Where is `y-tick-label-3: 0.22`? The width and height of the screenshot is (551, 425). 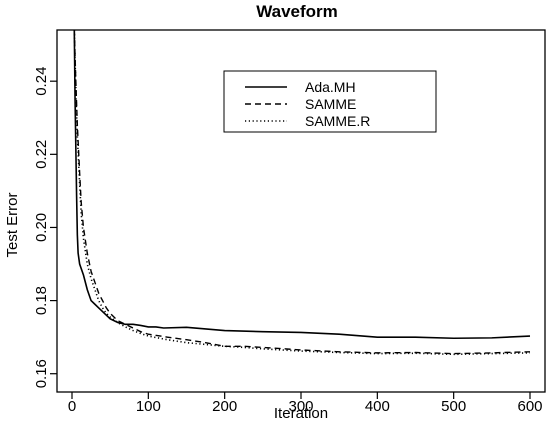
y-tick-label-3: 0.22 is located at coordinates (41, 154).